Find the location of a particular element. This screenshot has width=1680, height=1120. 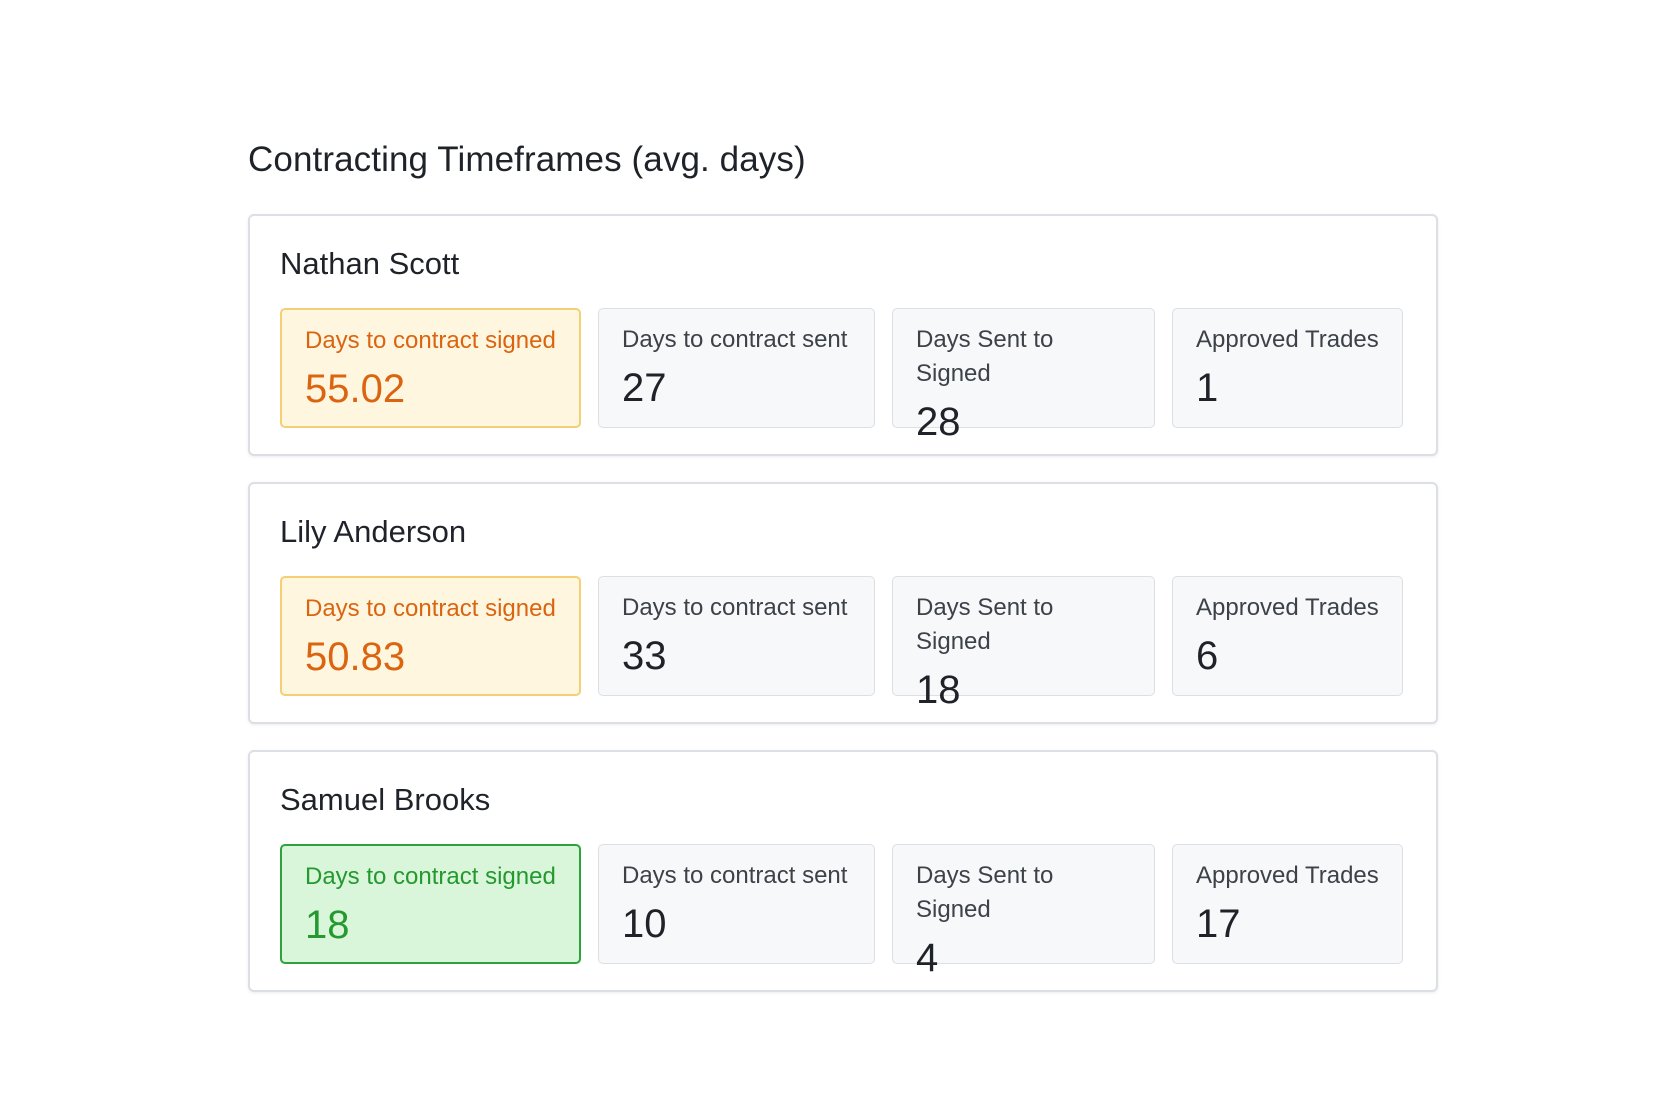

metric-days-sent-to-signed: Days Sent to Signed 18 is located at coordinates (1023, 644).